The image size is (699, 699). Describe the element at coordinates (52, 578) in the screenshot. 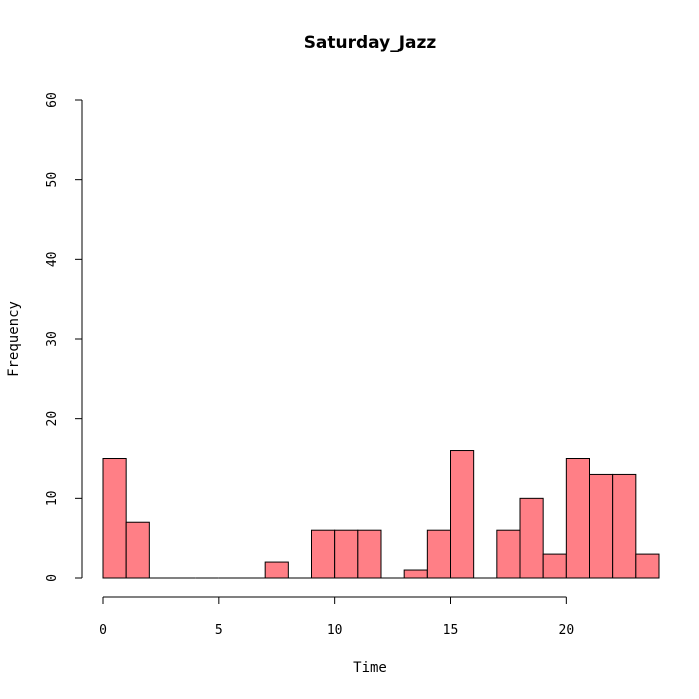

I see `y-tick-label-0: 0` at that location.